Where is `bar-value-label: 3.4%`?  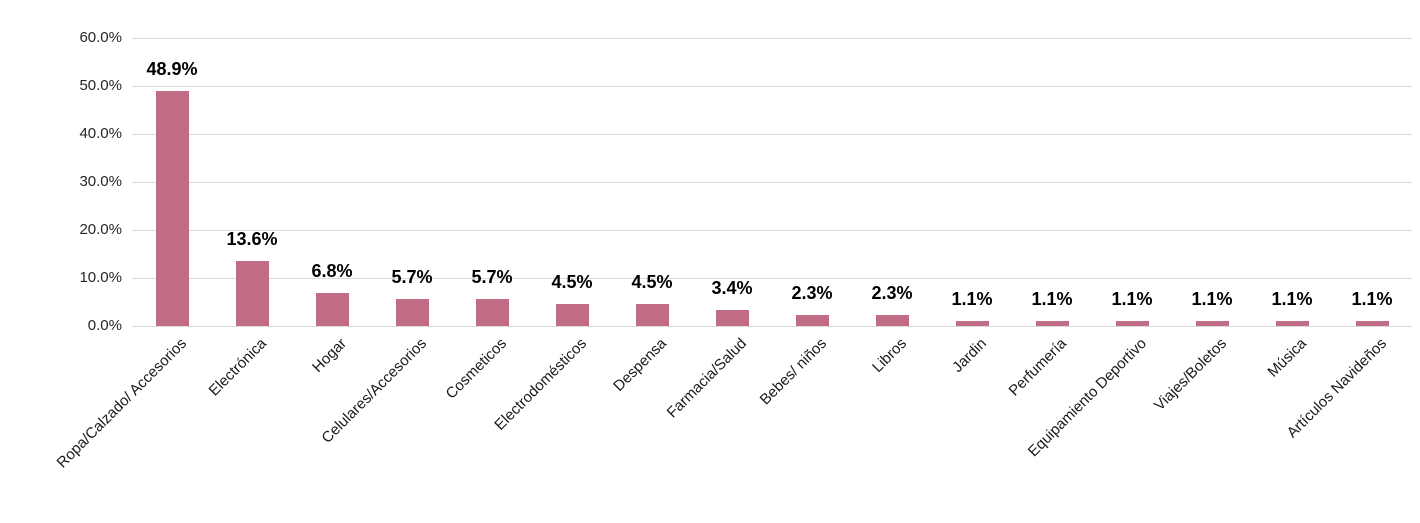 bar-value-label: 3.4% is located at coordinates (732, 287).